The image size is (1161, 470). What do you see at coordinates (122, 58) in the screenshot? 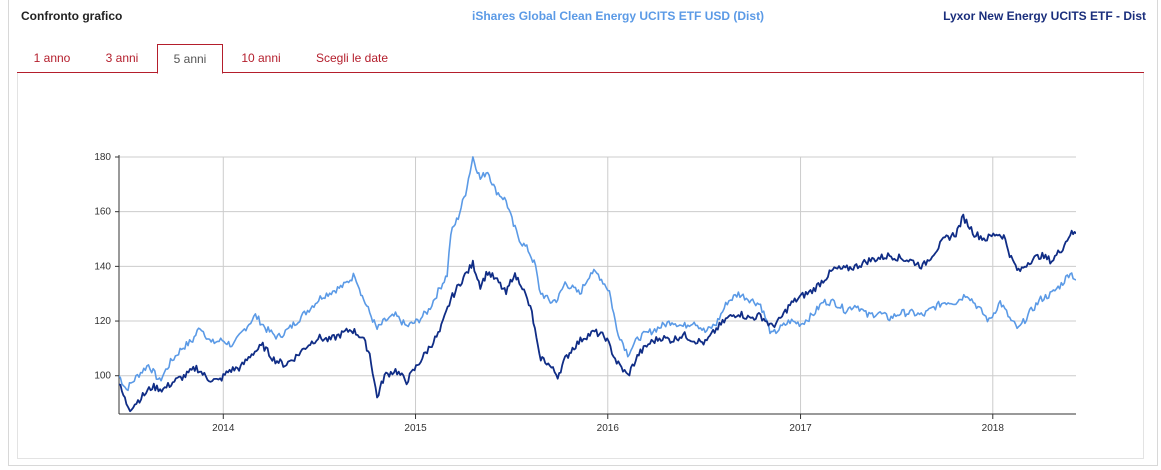
I see `tab-3-years: 3 anni` at bounding box center [122, 58].